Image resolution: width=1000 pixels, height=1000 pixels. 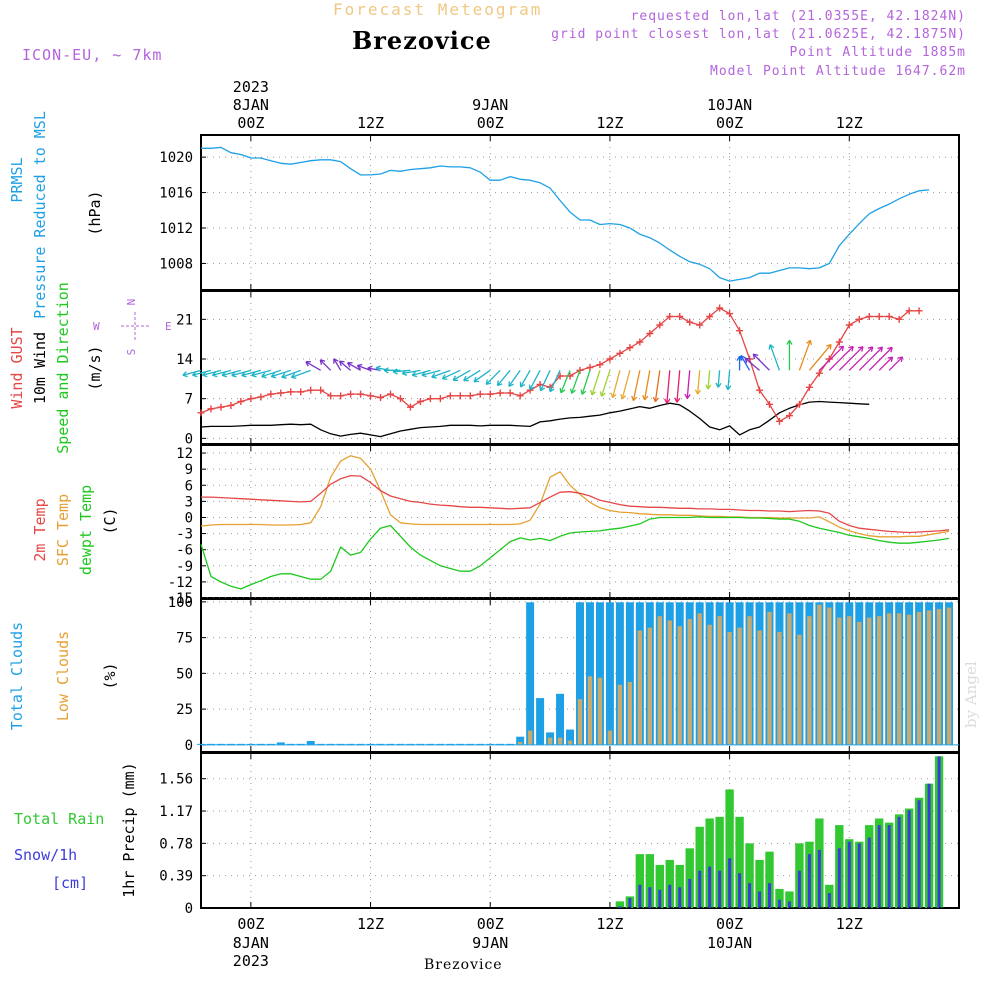 What do you see at coordinates (176, 844) in the screenshot?
I see `ytick-label-precip: 0.78` at bounding box center [176, 844].